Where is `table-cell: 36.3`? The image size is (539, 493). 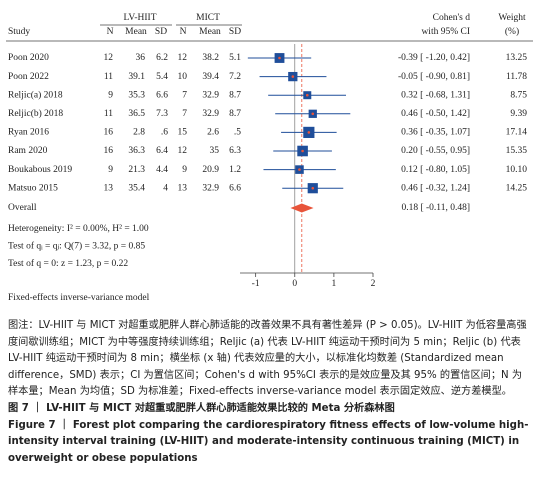 table-cell: 36.3 is located at coordinates (136, 151).